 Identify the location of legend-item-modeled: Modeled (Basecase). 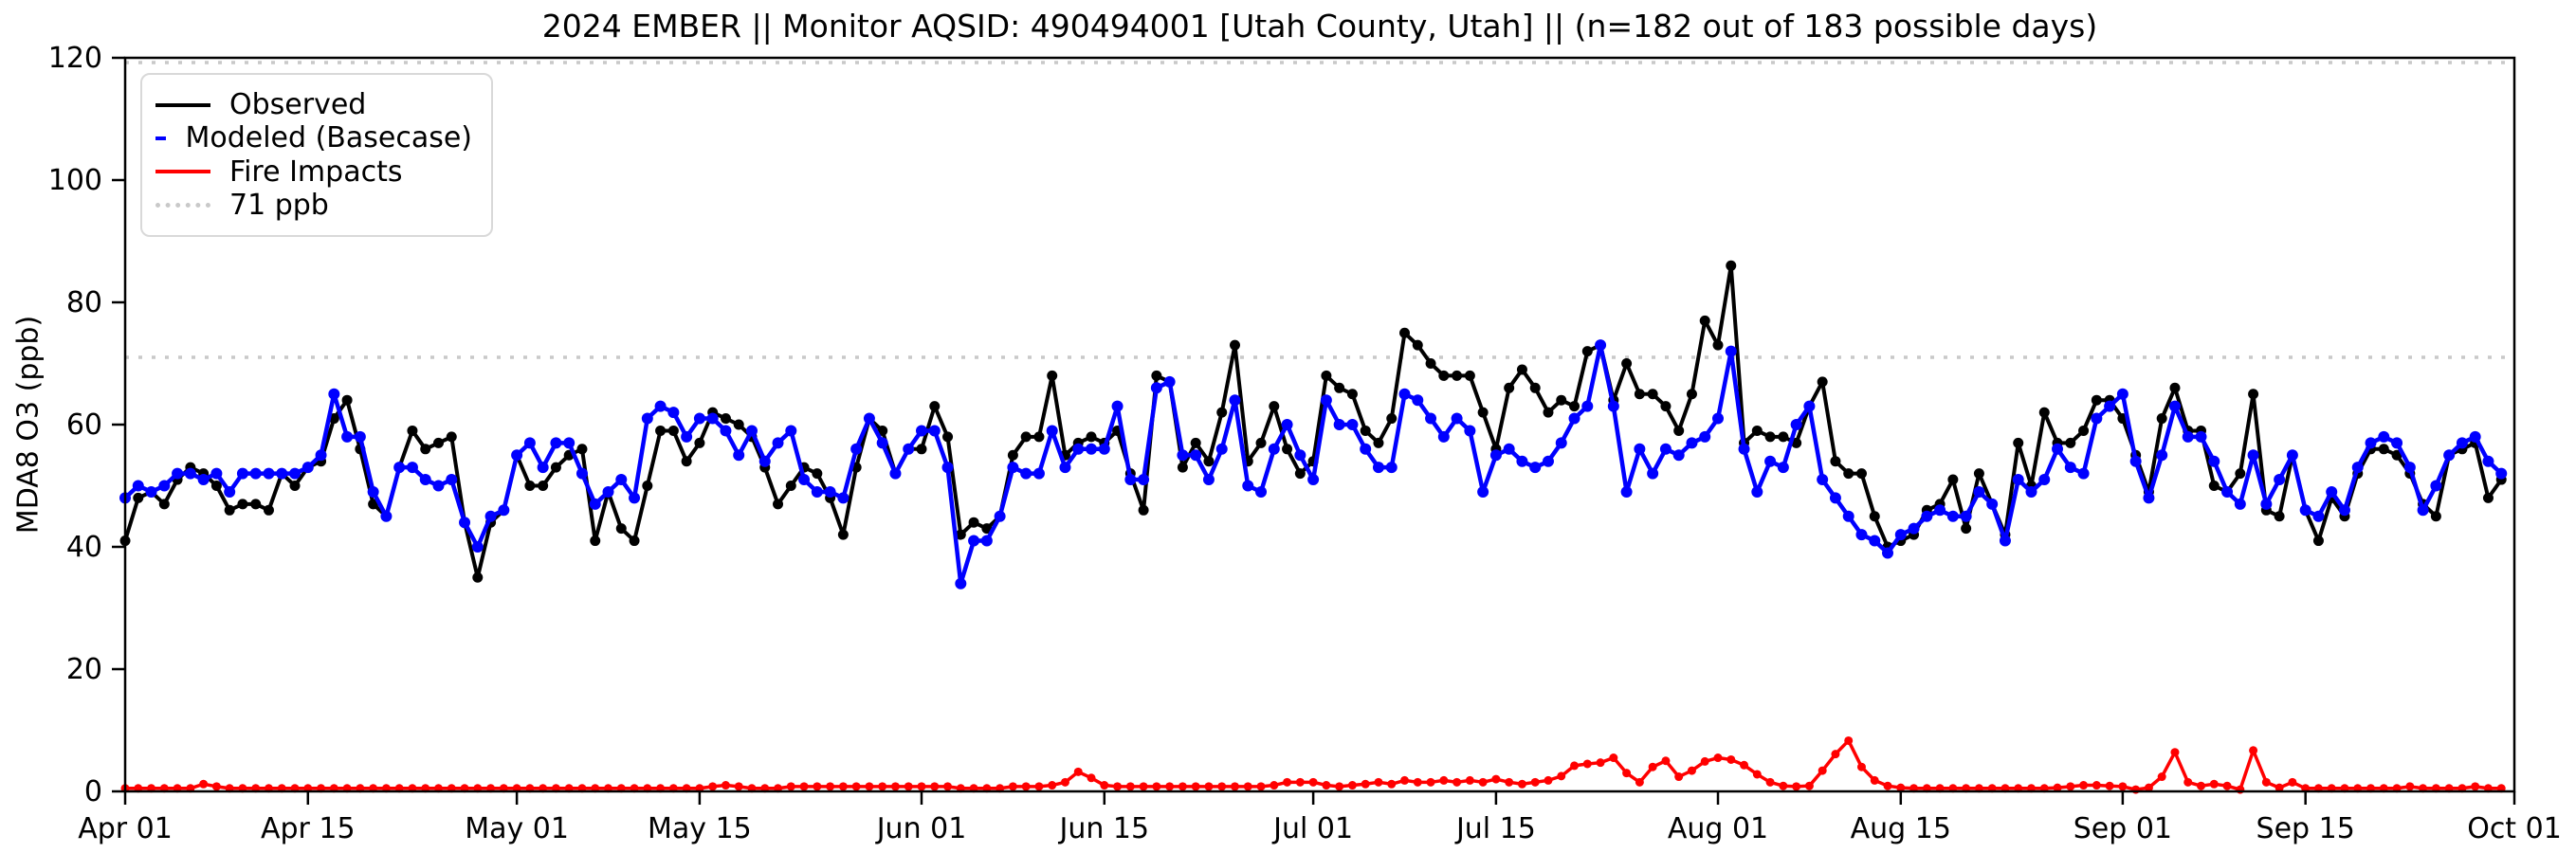
(313, 137).